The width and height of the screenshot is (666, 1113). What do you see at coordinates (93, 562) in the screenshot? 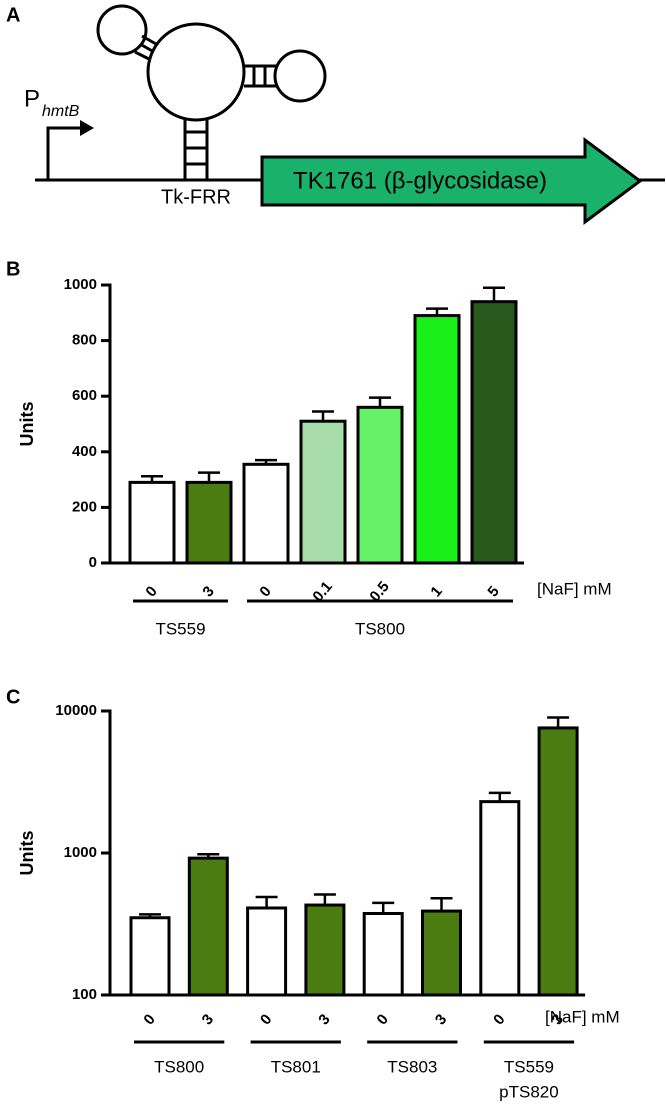
I see `y-tick-label: 0` at bounding box center [93, 562].